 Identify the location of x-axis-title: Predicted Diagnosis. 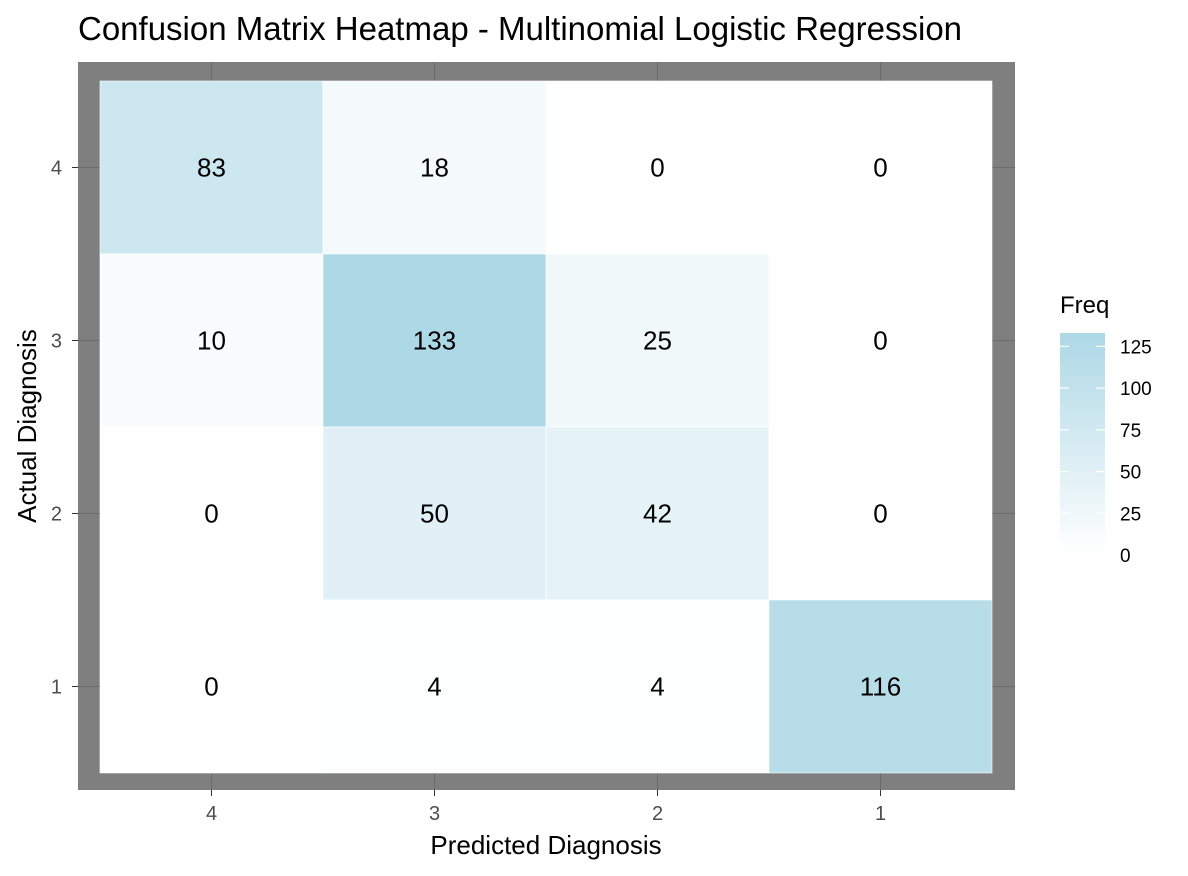
(545, 845).